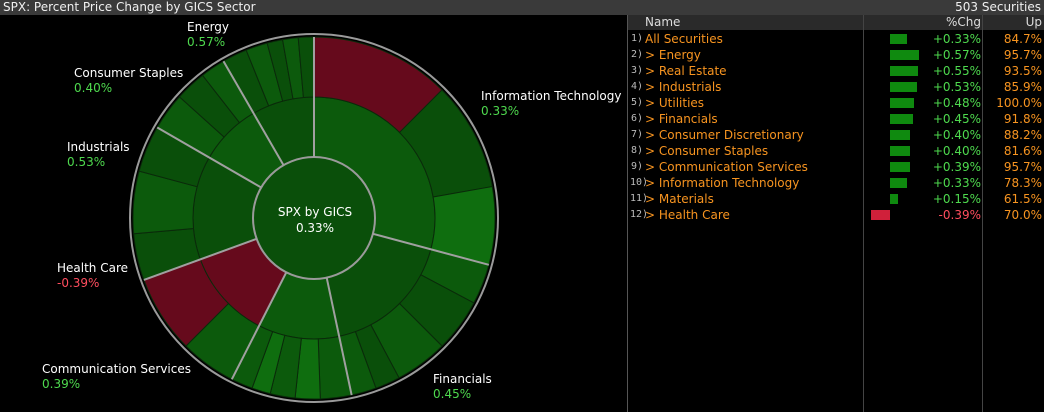  What do you see at coordinates (116, 377) in the screenshot?
I see `sector-label-communication-services: Communication Services 0.39%` at bounding box center [116, 377].